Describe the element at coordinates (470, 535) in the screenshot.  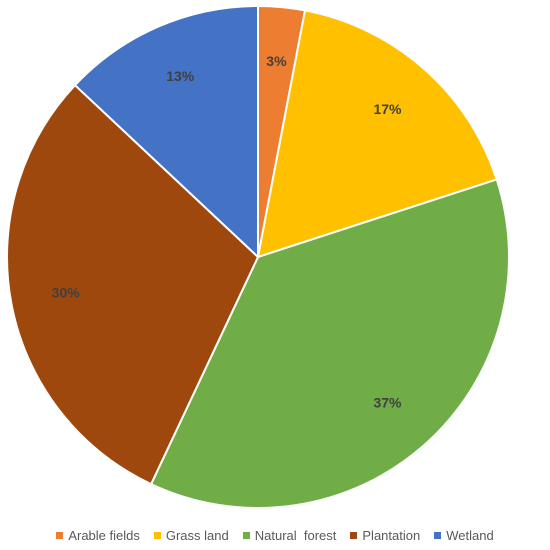
I see `legend-label-wetland: Wetland` at that location.